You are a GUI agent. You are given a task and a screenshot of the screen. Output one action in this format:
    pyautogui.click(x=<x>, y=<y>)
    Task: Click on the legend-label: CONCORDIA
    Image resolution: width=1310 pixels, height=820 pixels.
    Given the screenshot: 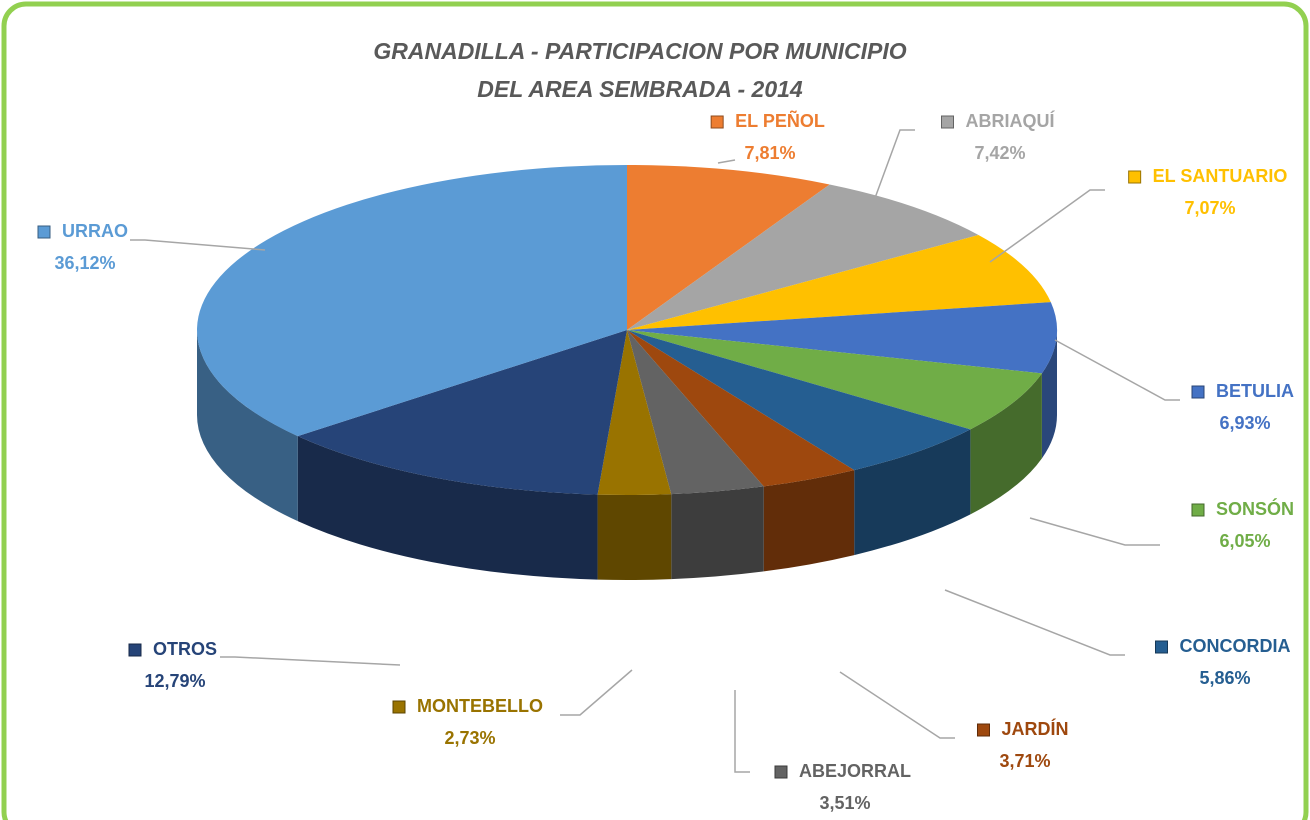 What is the action you would take?
    pyautogui.click(x=1235, y=646)
    